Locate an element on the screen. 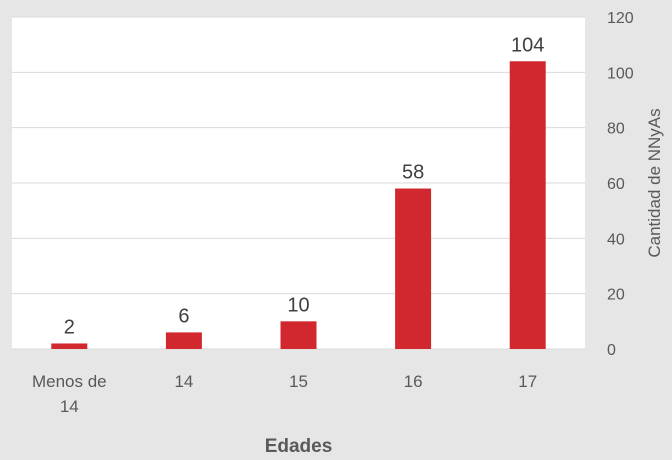 The width and height of the screenshot is (672, 460). y-tick-label: 80 is located at coordinates (616, 129).